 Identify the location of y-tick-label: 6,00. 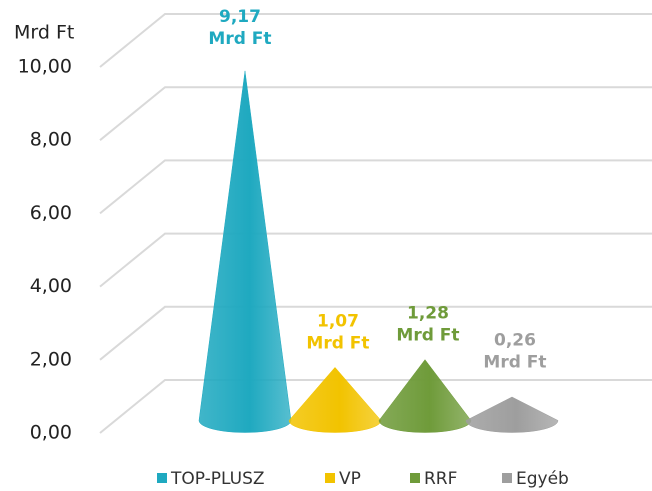
(51, 213).